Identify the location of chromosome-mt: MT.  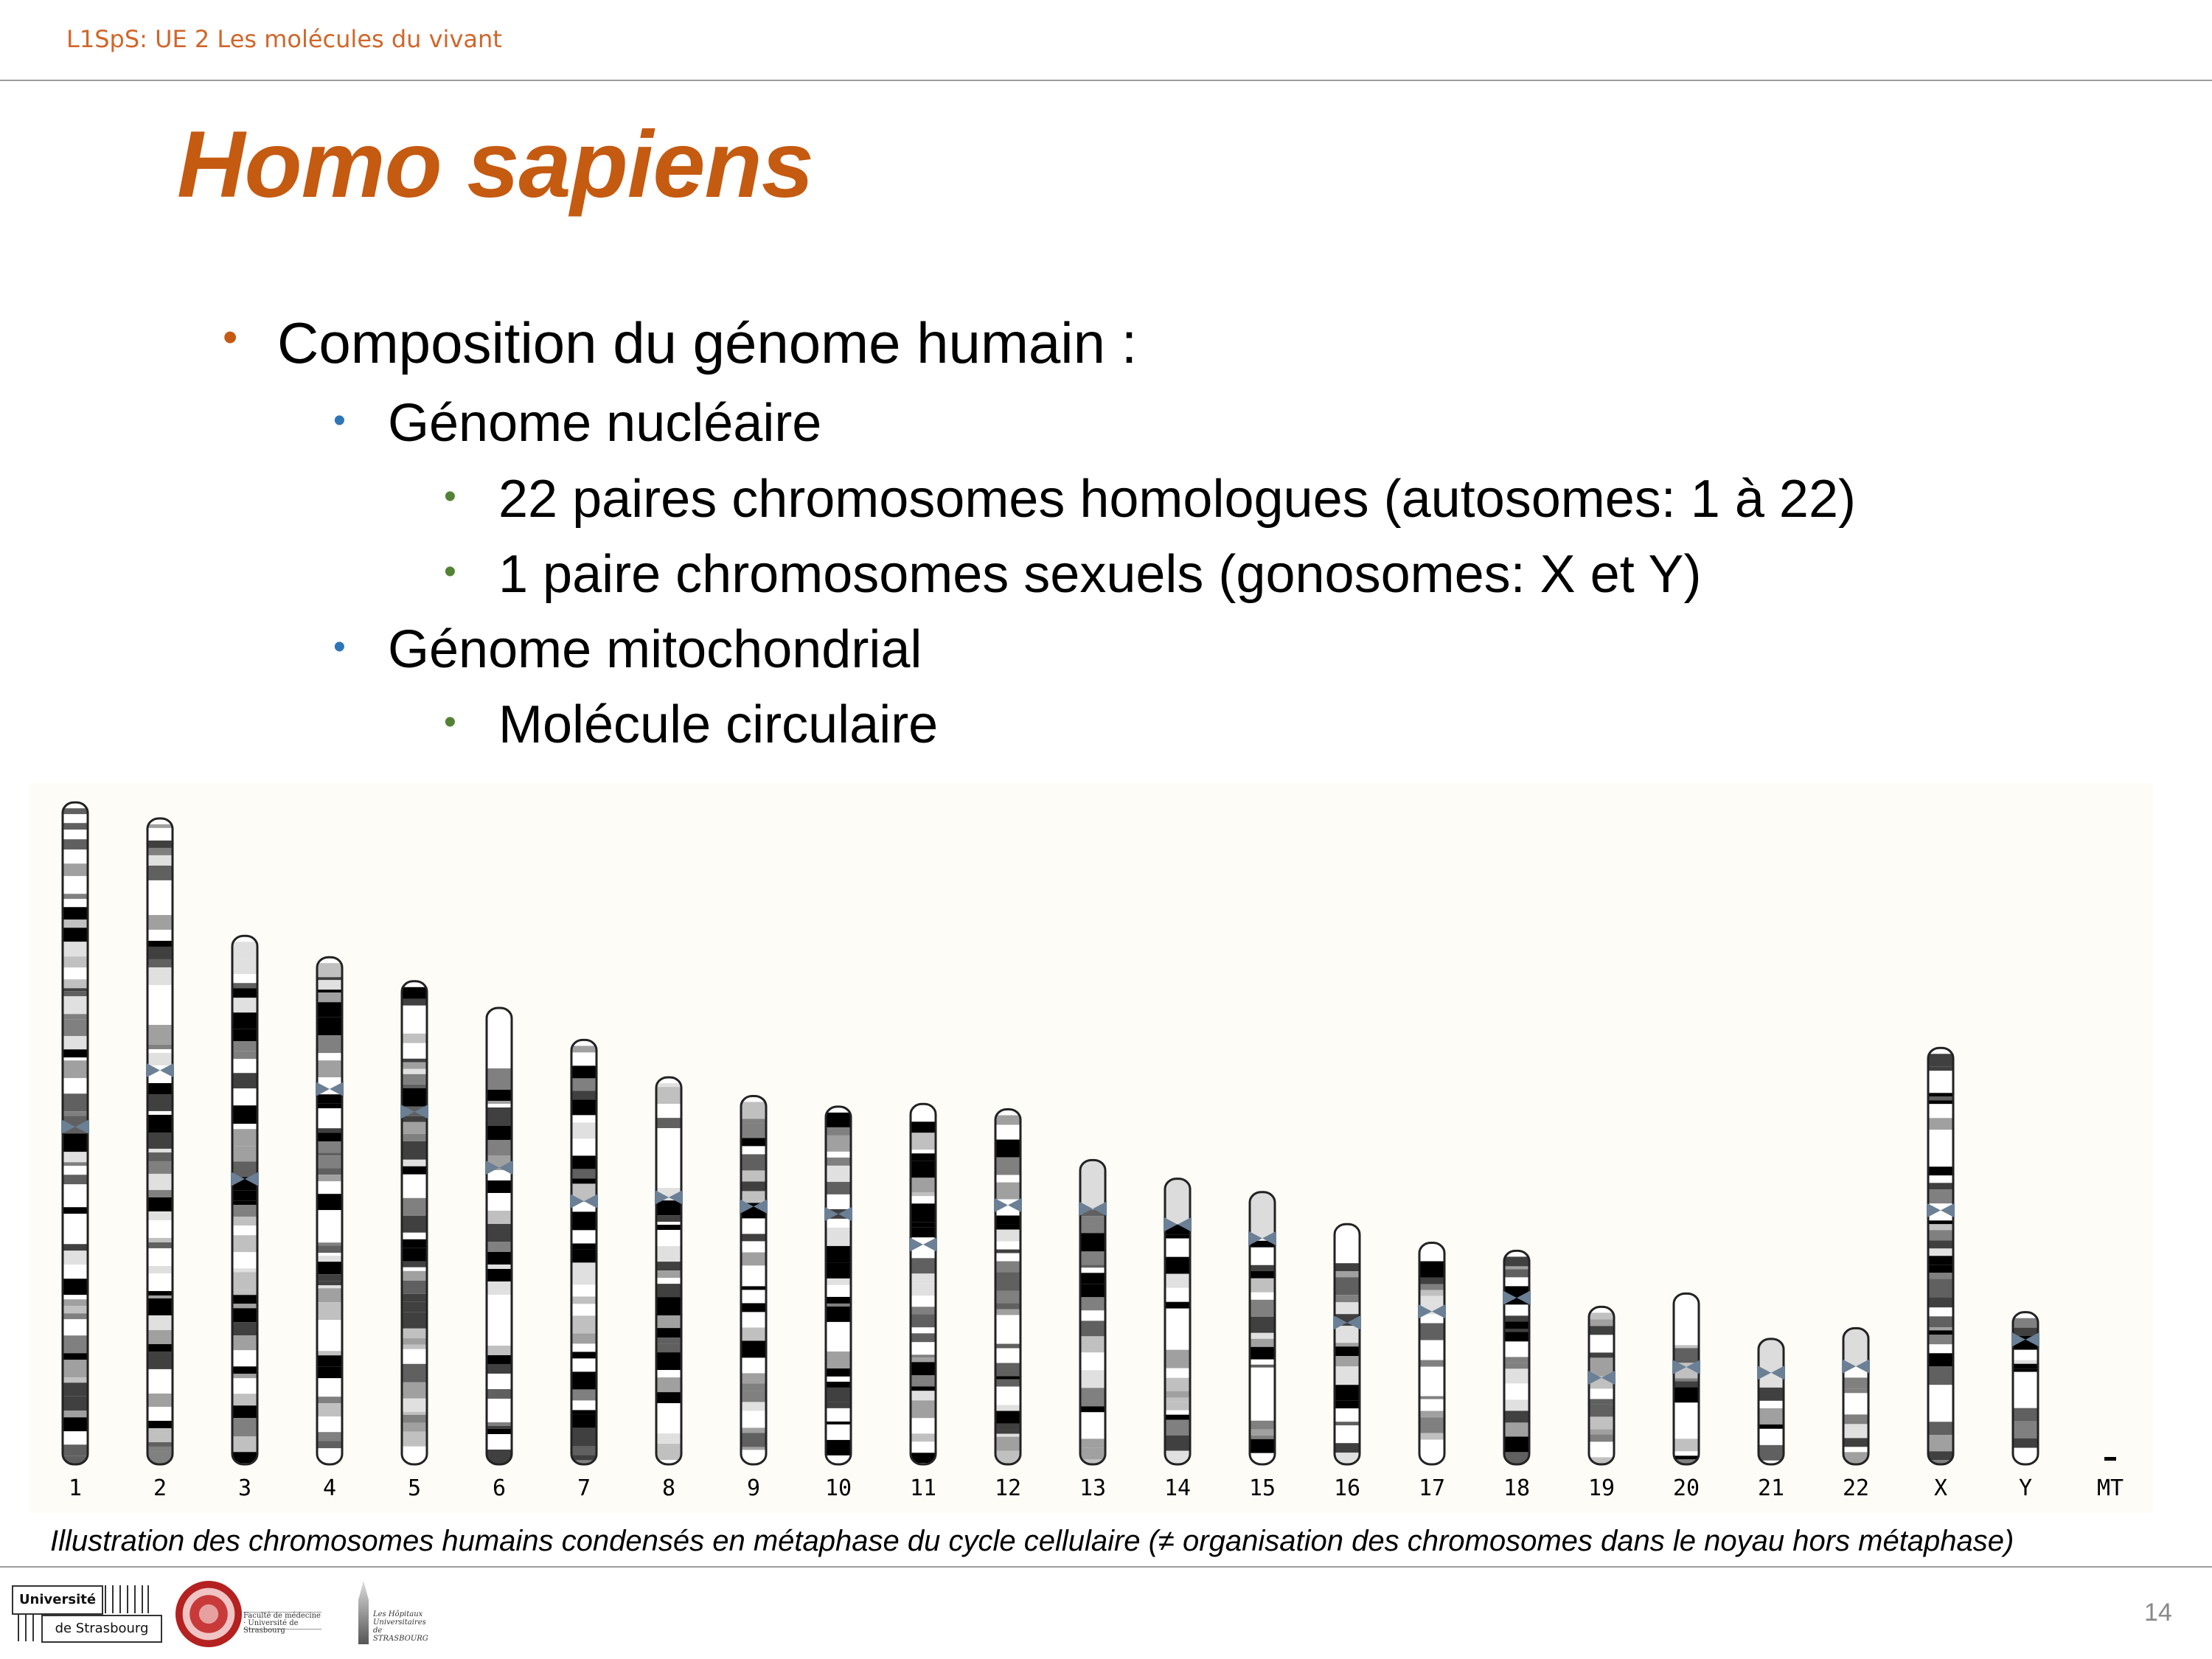
(2110, 1479).